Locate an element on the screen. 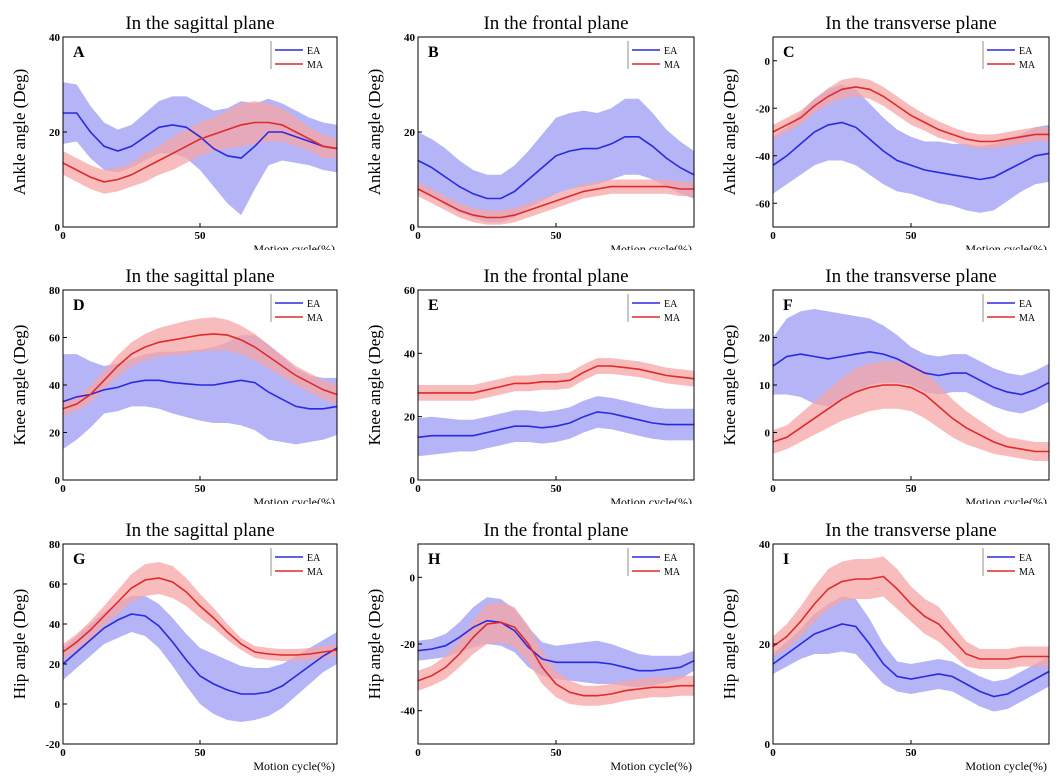 This screenshot has height=776, width=1059. y-tick-label: -60 is located at coordinates (762, 204).